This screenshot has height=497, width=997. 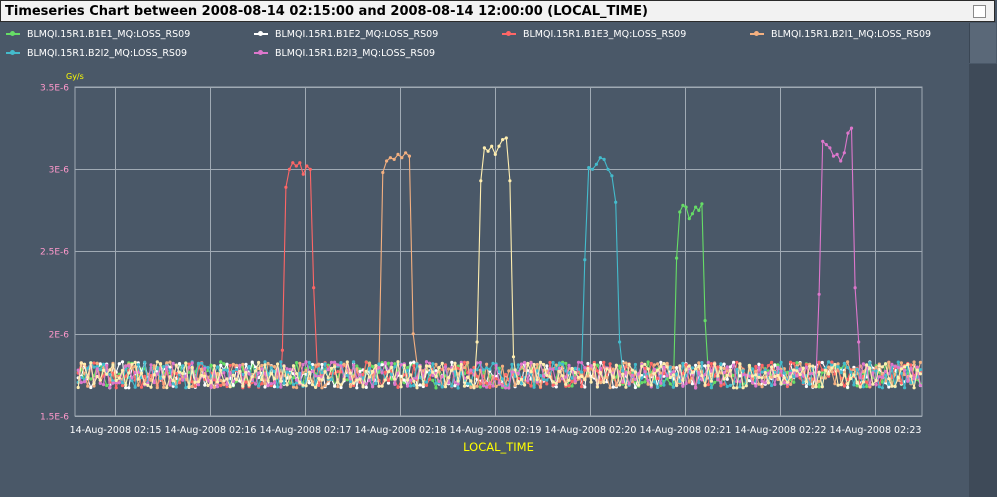 I want to click on y-axis-unit: Gy/s, so click(x=75, y=76).